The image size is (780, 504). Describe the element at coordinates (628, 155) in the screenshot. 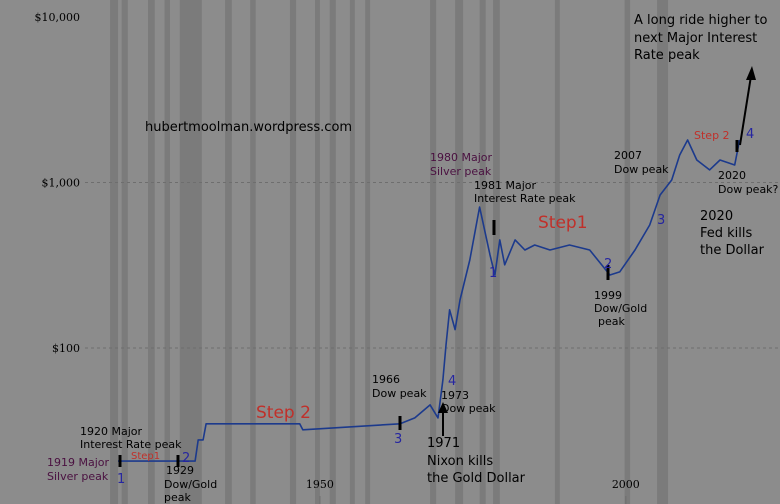

I see `annotation: 2007` at that location.